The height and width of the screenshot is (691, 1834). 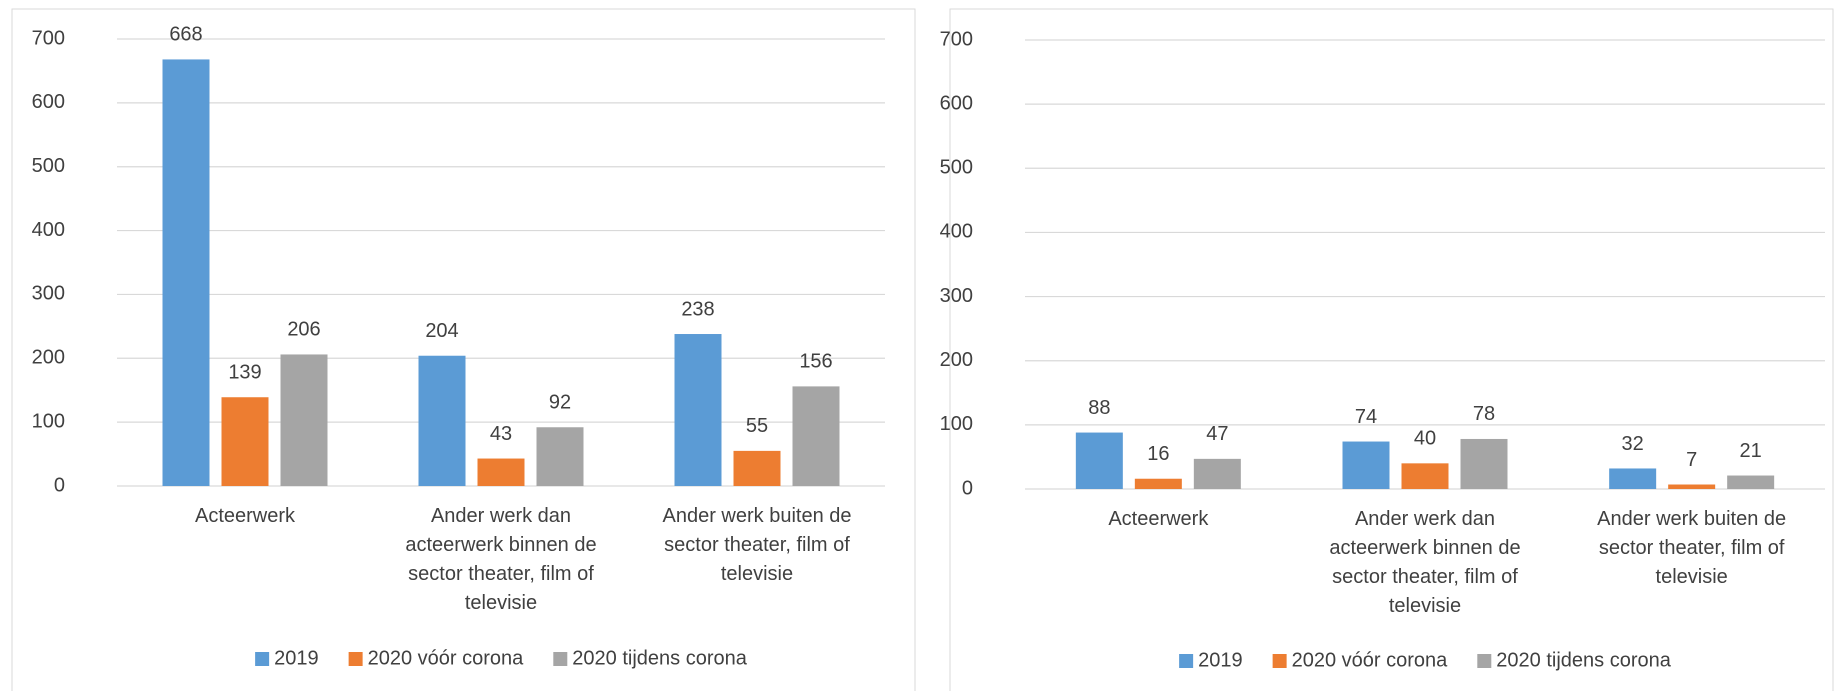 I want to click on data-label: 204, so click(x=441, y=331).